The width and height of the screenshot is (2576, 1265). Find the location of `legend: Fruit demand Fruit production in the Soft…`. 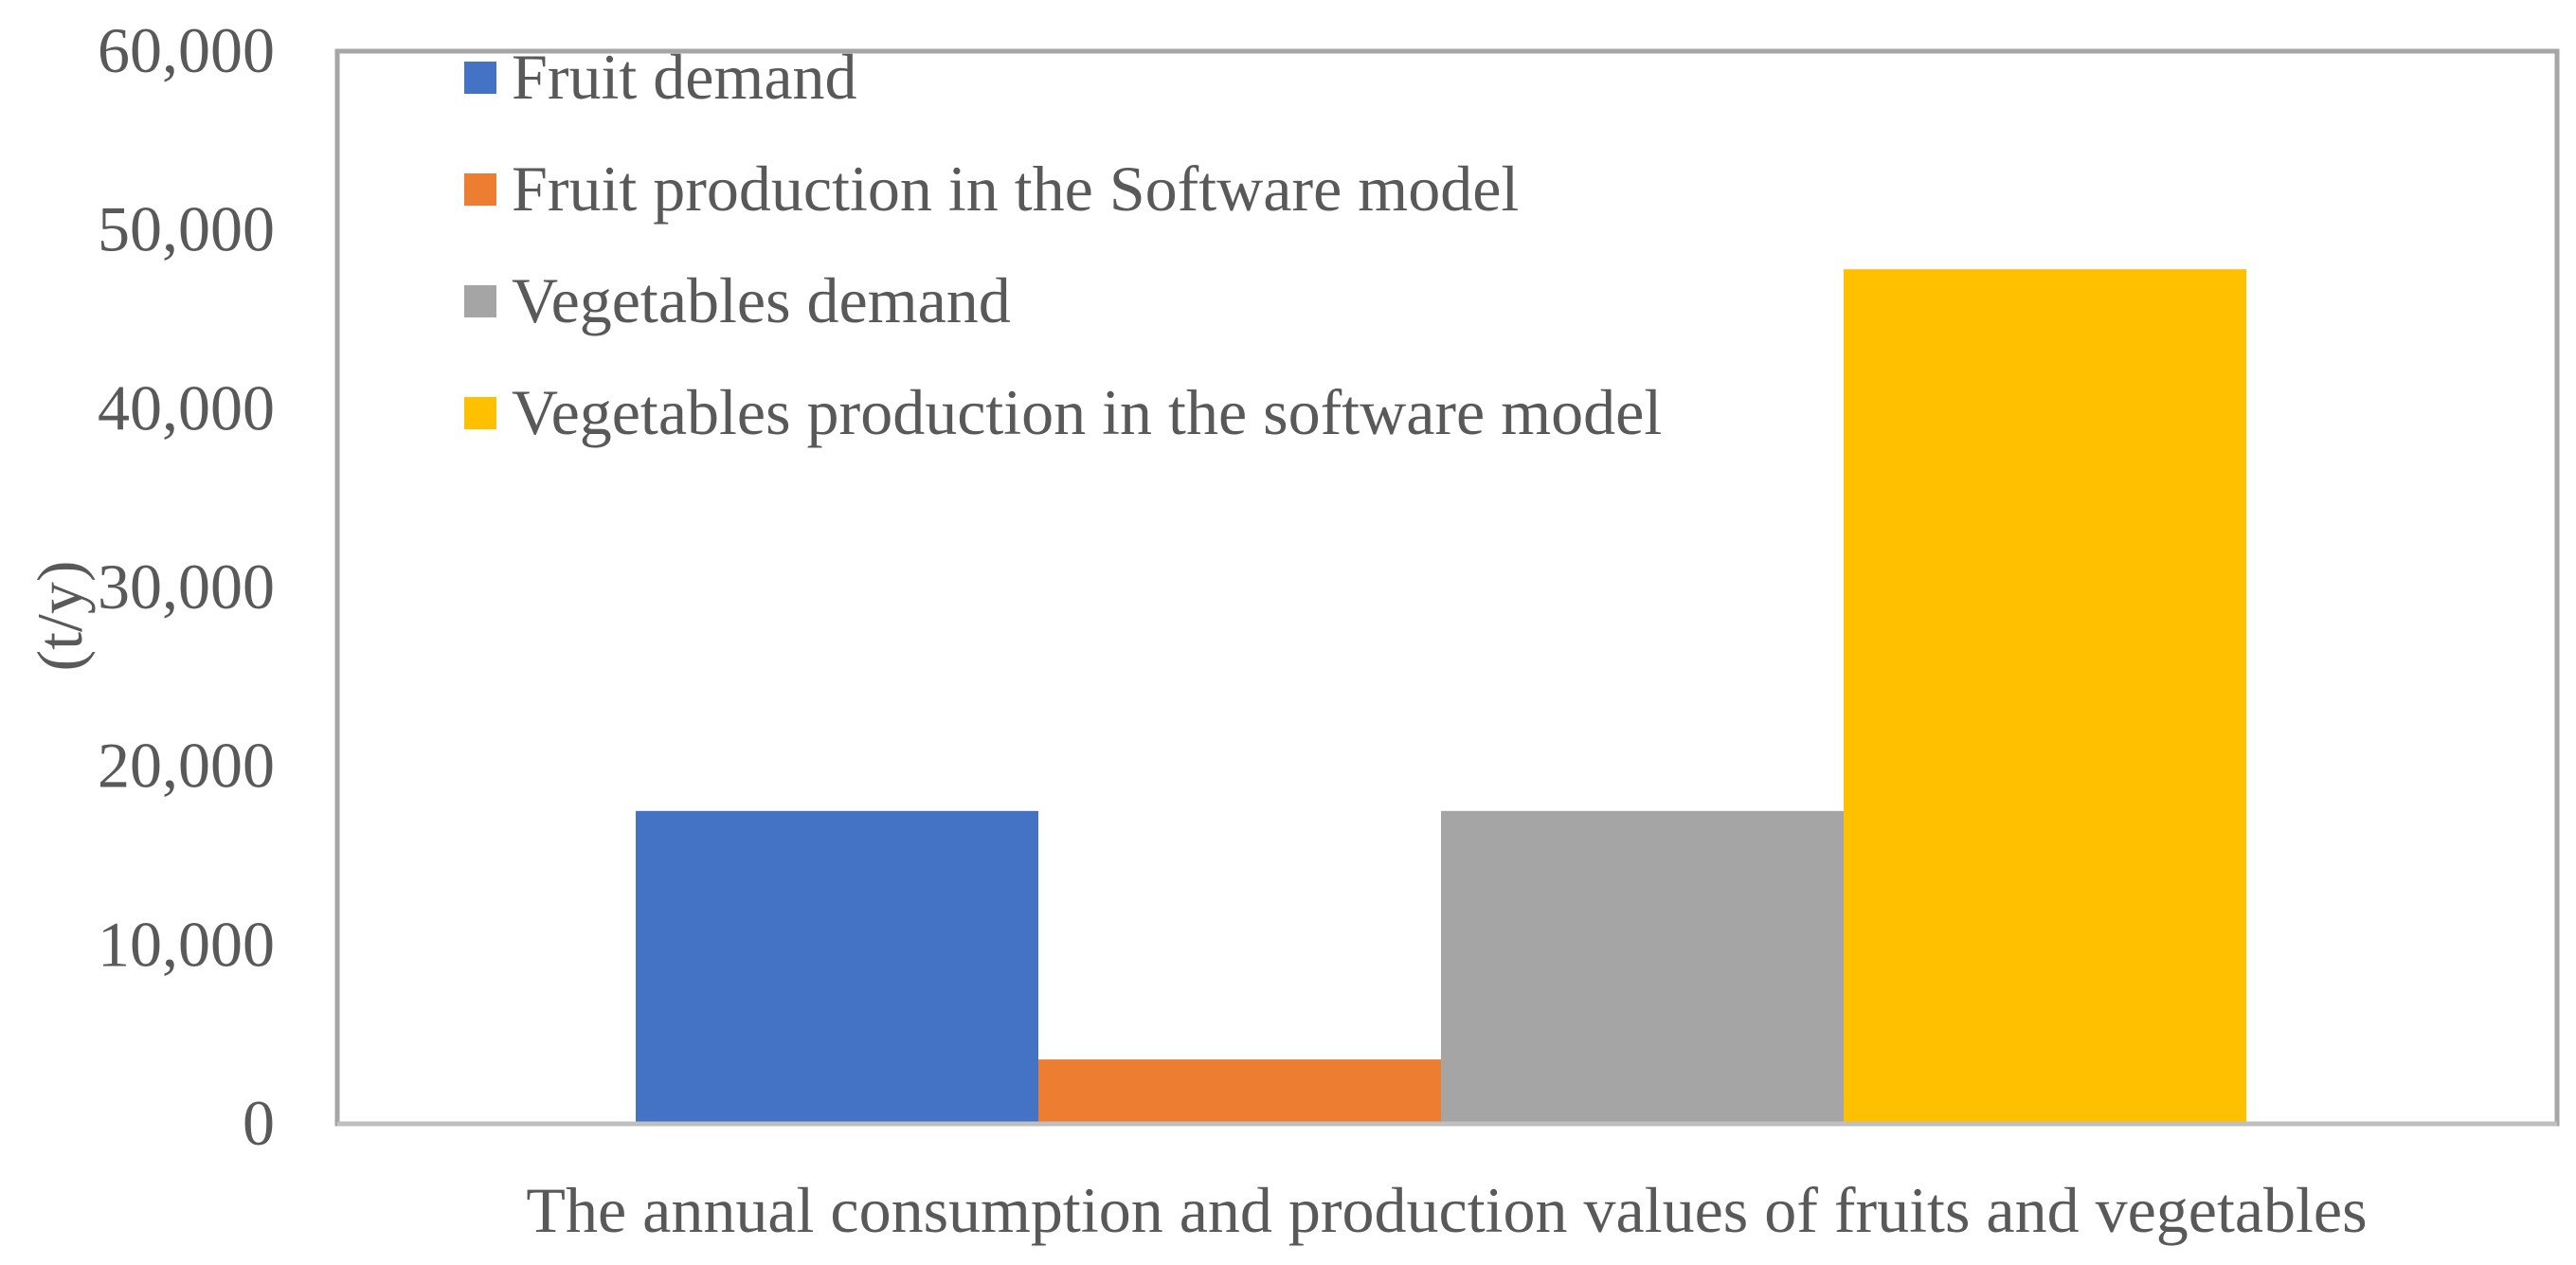

legend: Fruit demand Fruit production in the Soft… is located at coordinates (1063, 244).